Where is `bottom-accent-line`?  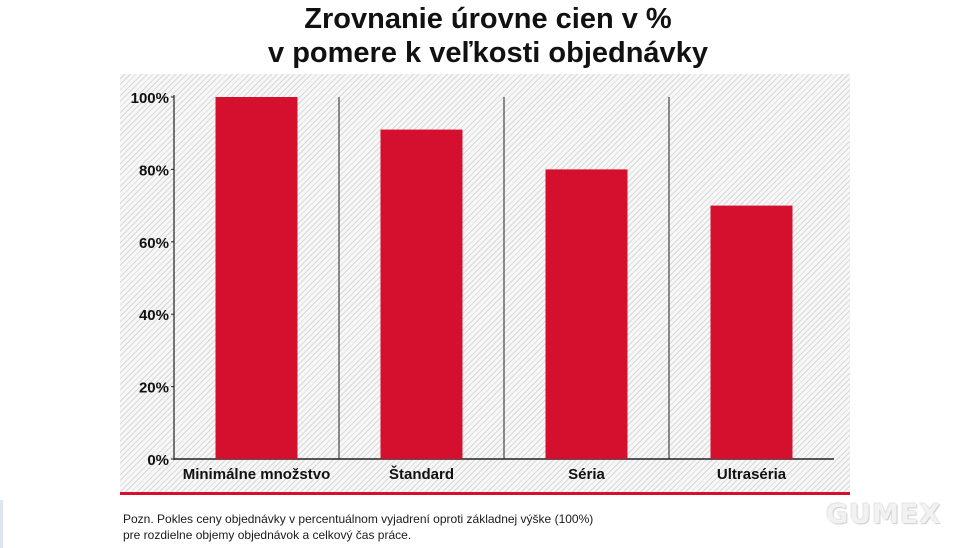
bottom-accent-line is located at coordinates (485, 493).